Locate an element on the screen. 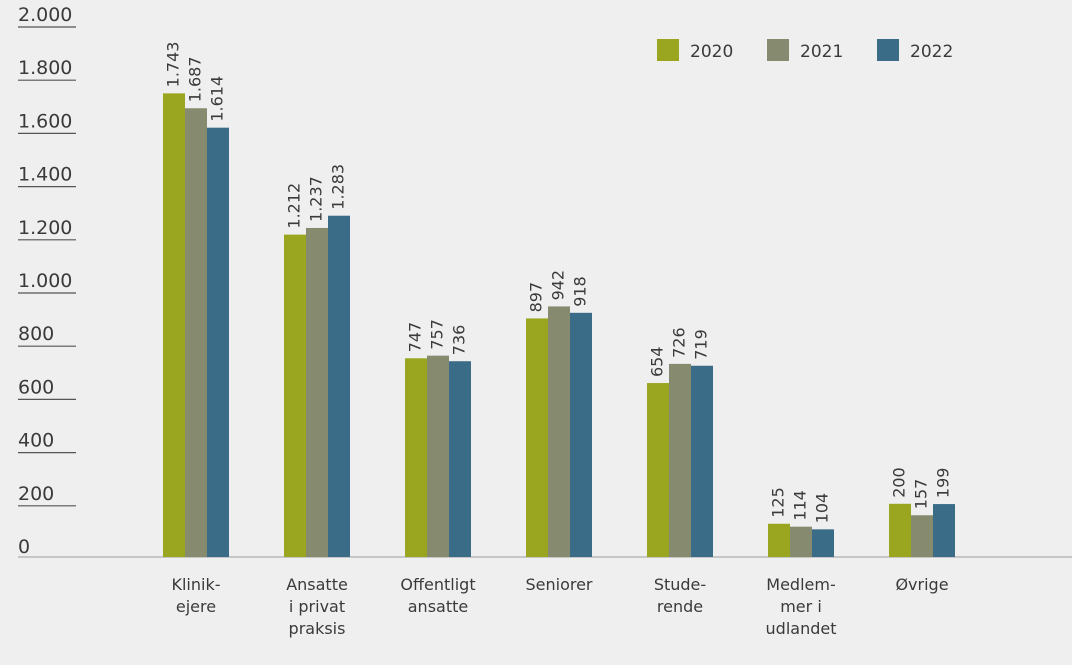  legend-label: 2022 is located at coordinates (931, 52).